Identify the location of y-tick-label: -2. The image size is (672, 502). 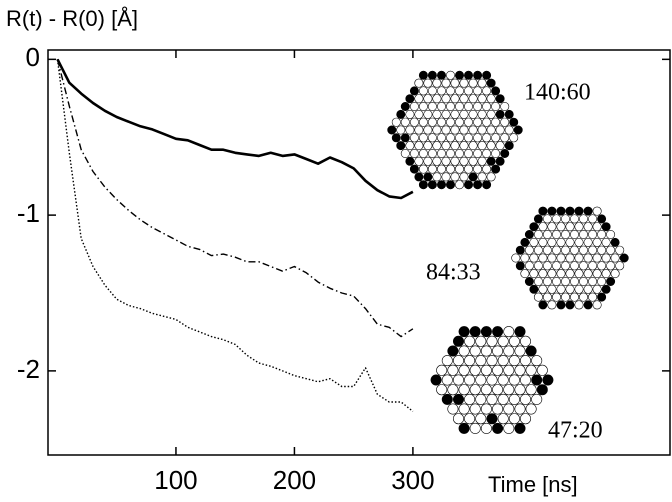
(28, 369).